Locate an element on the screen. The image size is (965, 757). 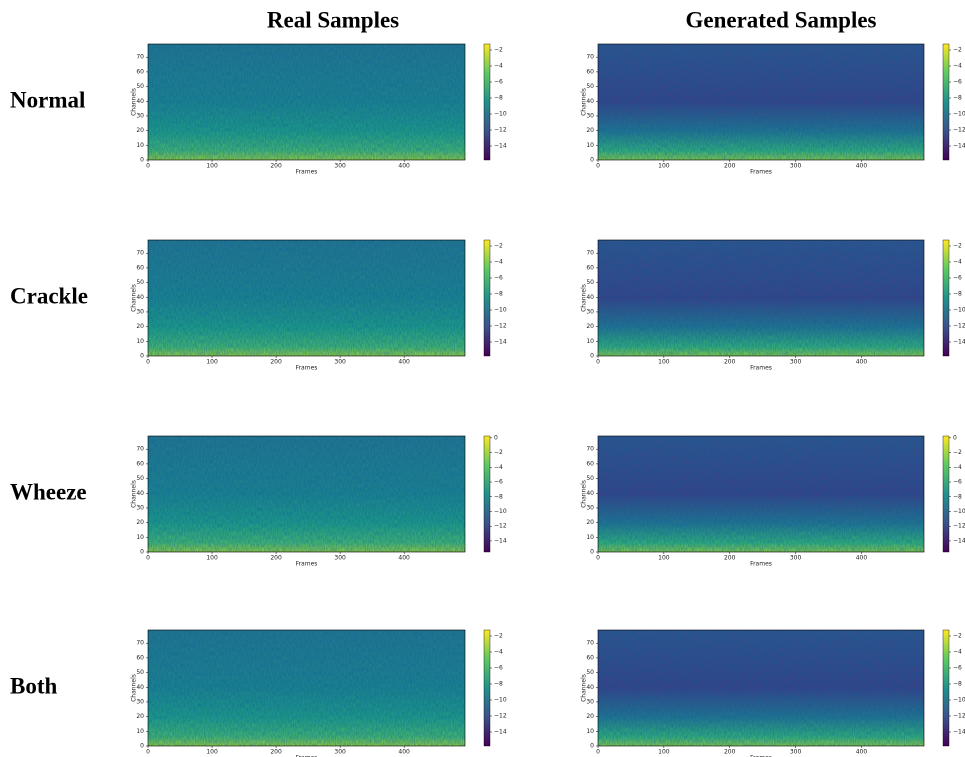
column-title: Real Samples is located at coordinates (333, 19).